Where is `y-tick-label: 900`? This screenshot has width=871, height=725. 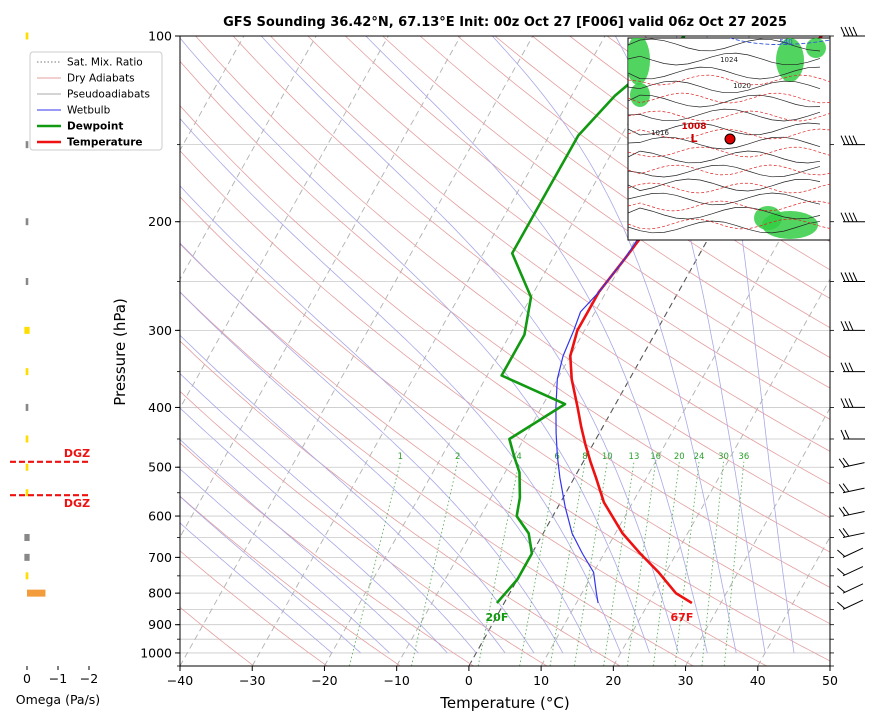 y-tick-label: 900 is located at coordinates (160, 624).